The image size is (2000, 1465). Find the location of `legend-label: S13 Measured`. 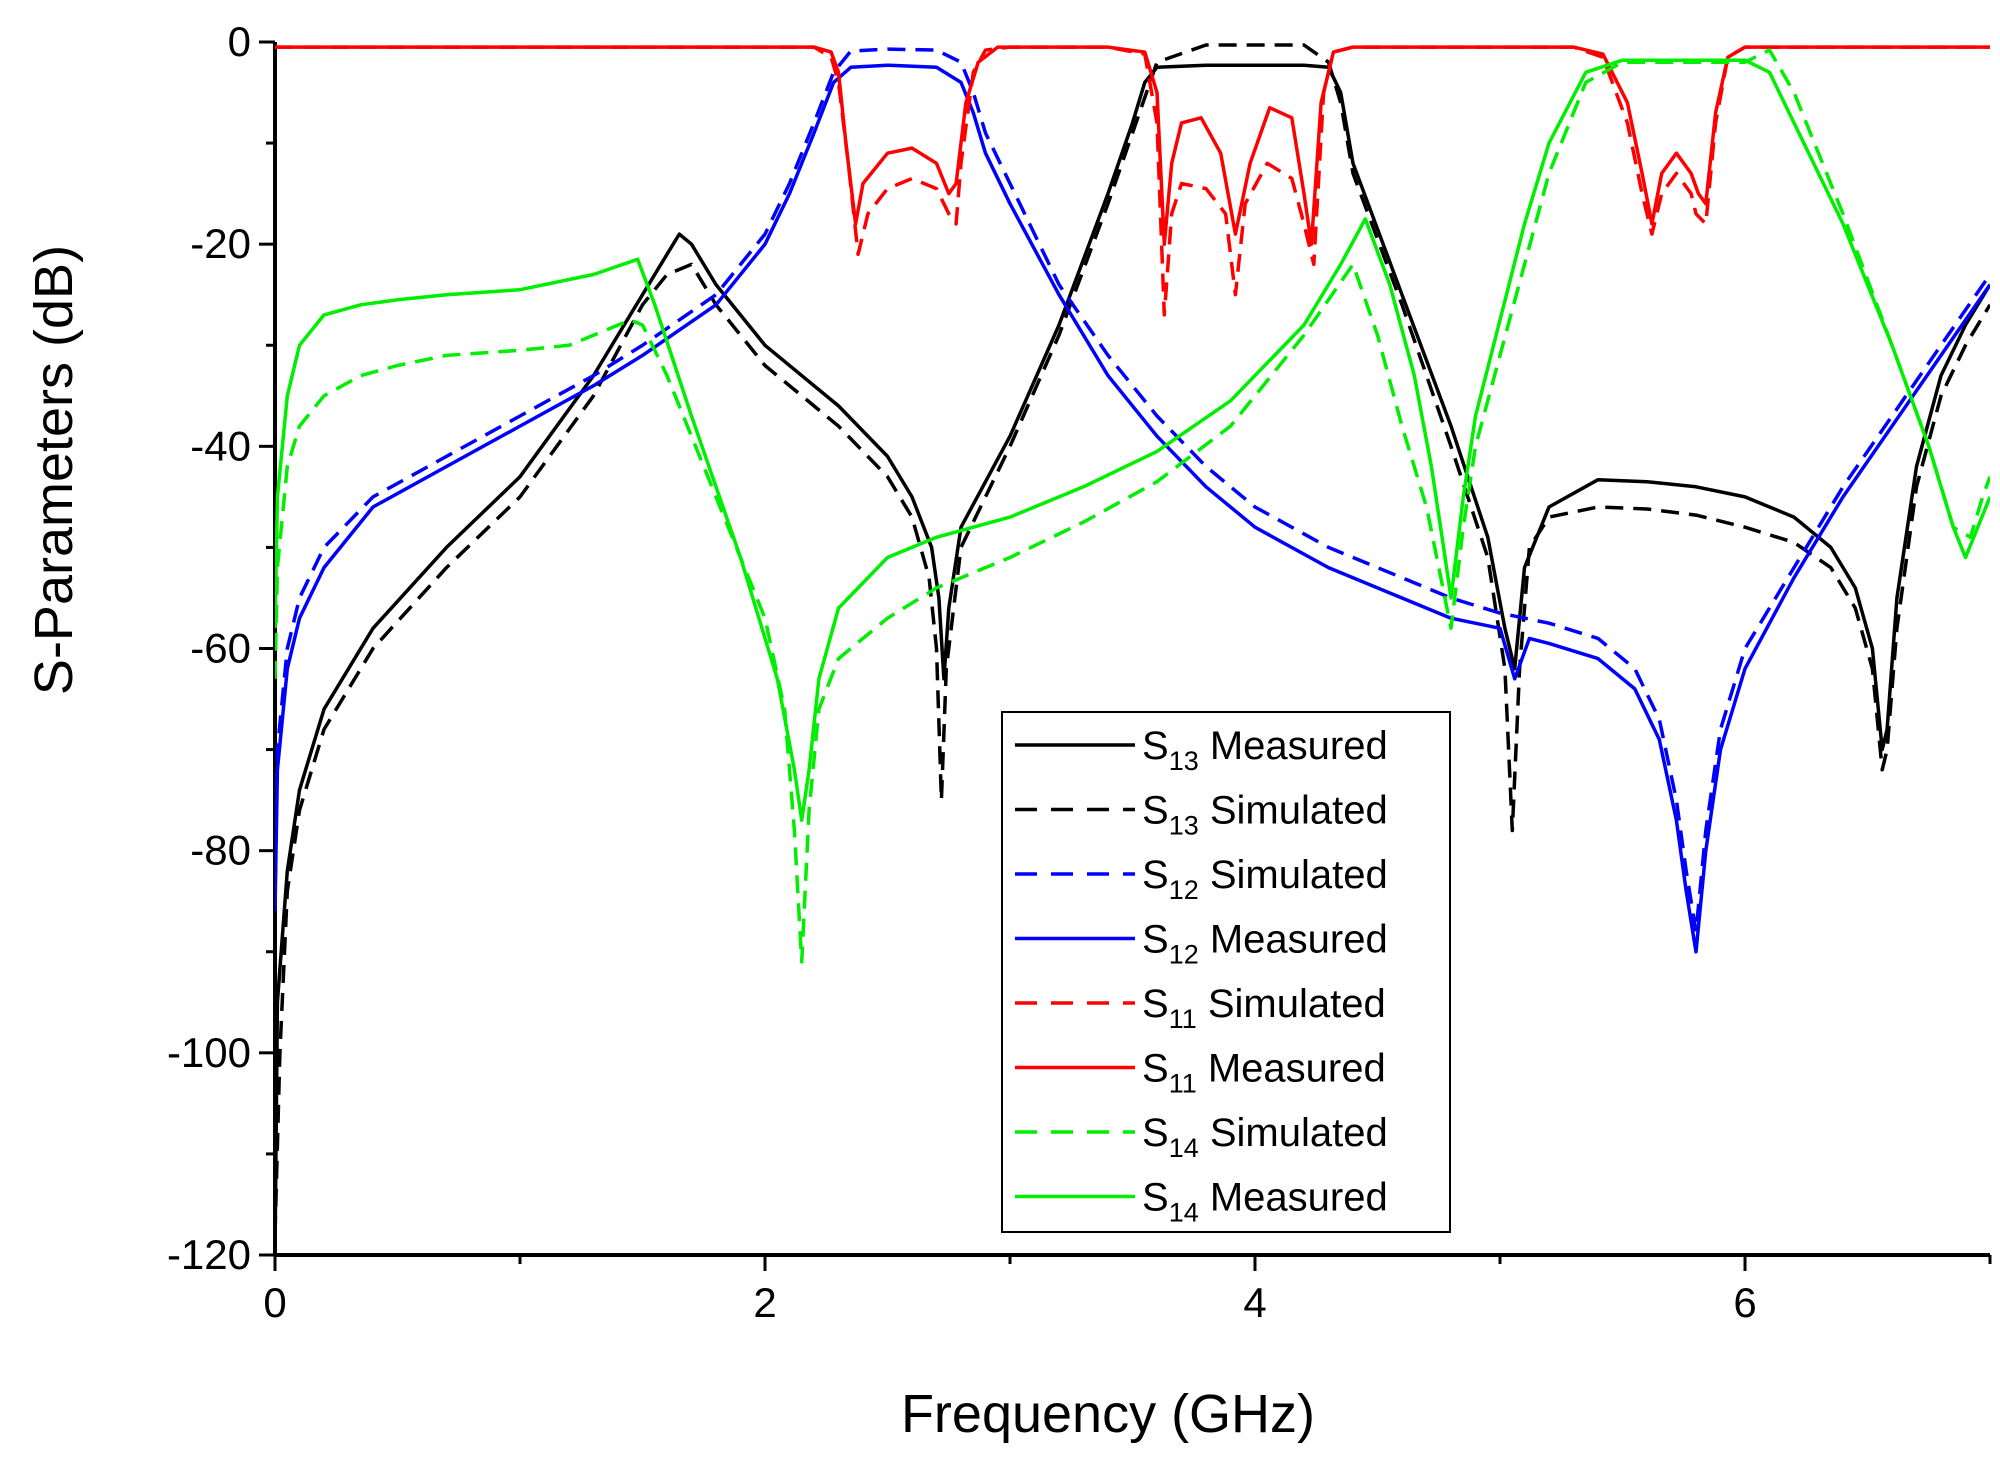

legend-label: S13 Measured is located at coordinates (1265, 750).